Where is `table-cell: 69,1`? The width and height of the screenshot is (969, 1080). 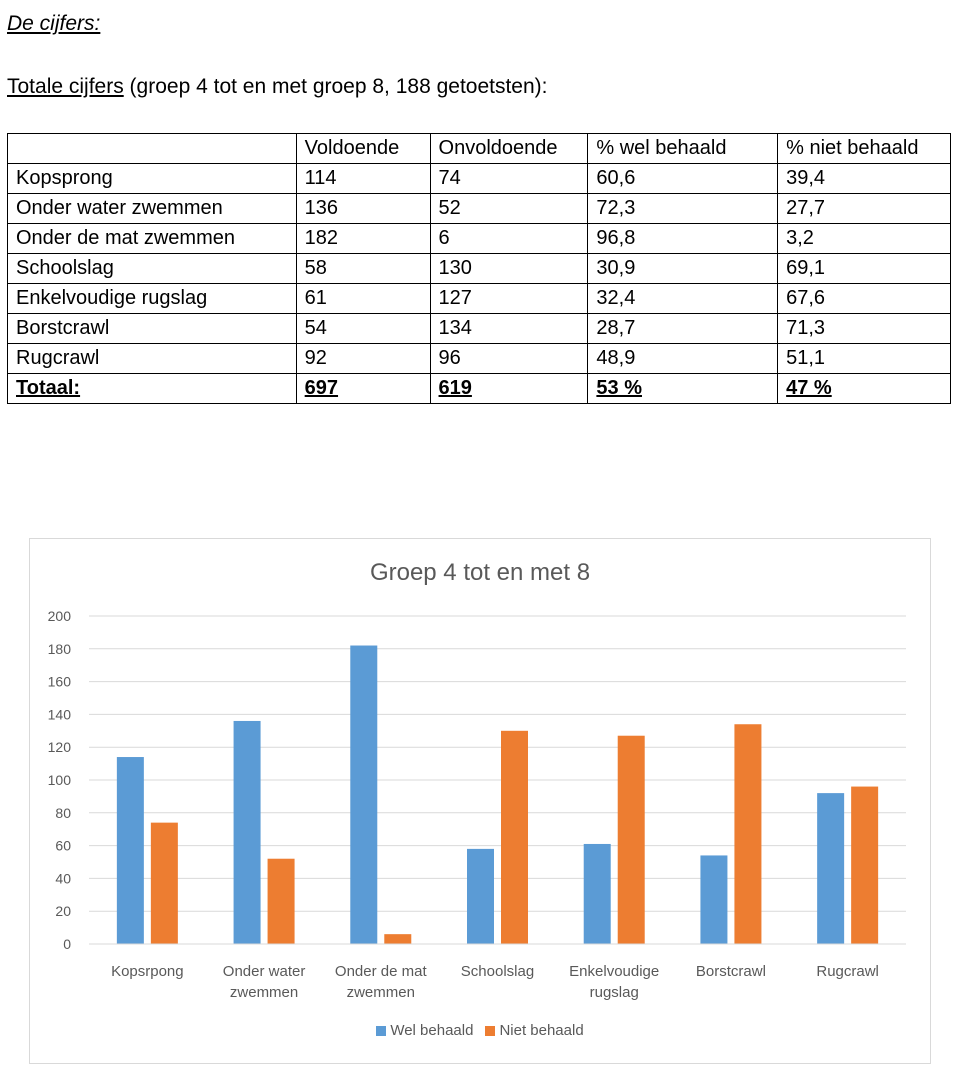
table-cell: 69,1 is located at coordinates (864, 268).